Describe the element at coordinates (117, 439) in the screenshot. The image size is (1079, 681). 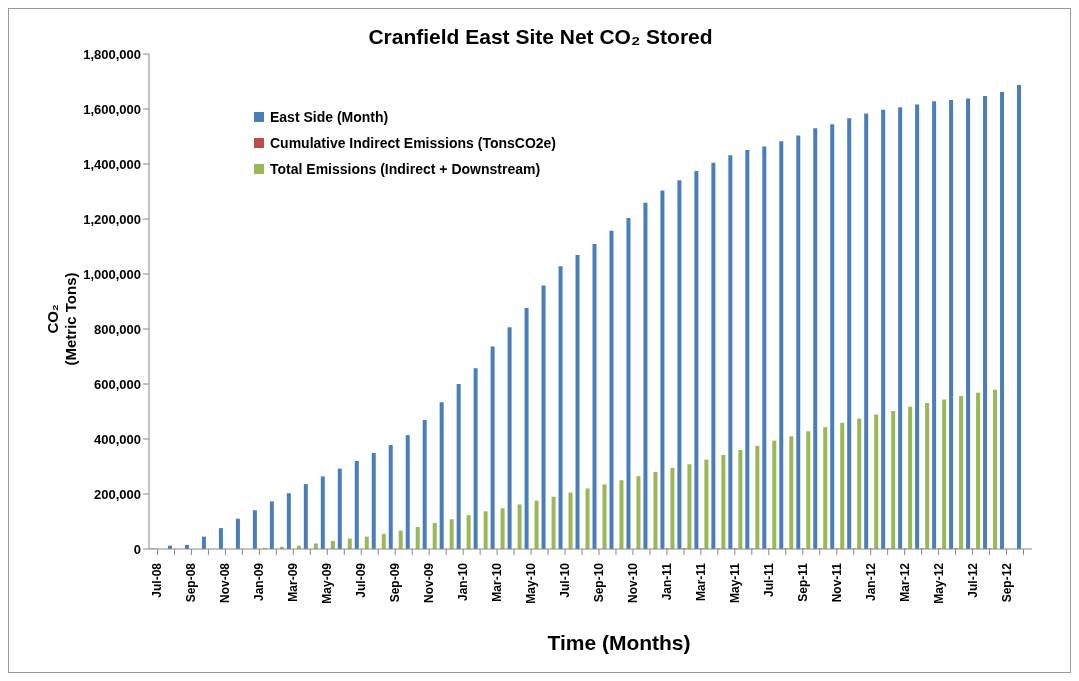
I see `y-tick-label: 400,000` at that location.